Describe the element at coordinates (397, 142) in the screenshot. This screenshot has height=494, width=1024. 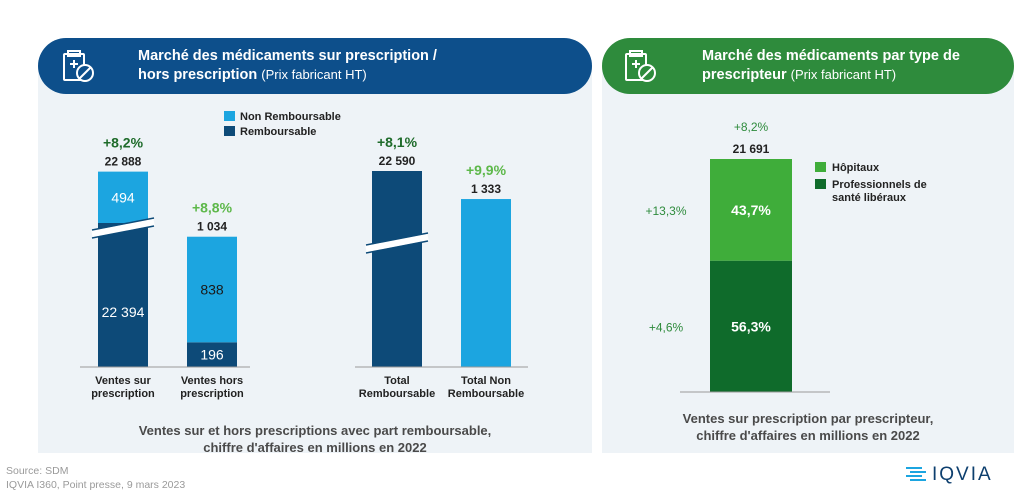
I see `growth-label: +8,1%` at that location.